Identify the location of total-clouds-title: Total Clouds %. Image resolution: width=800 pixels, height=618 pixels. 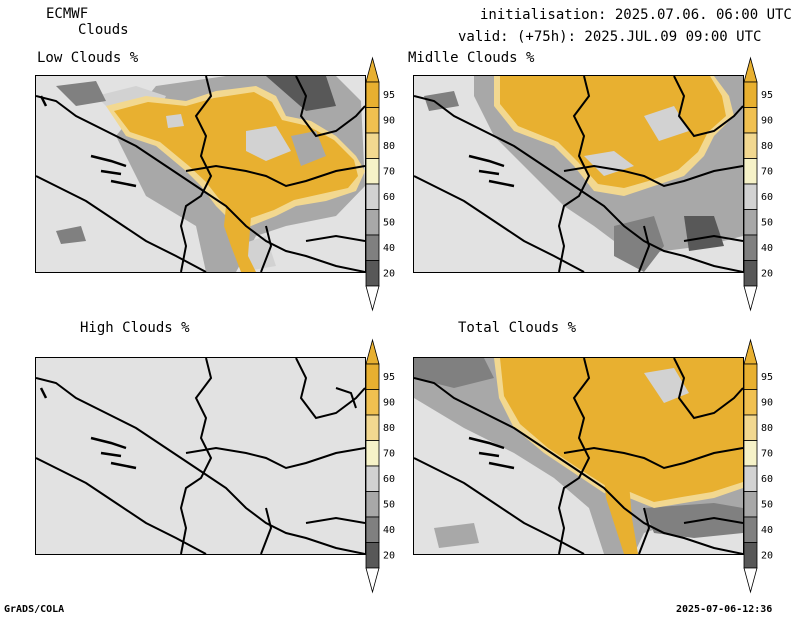
(517, 328).